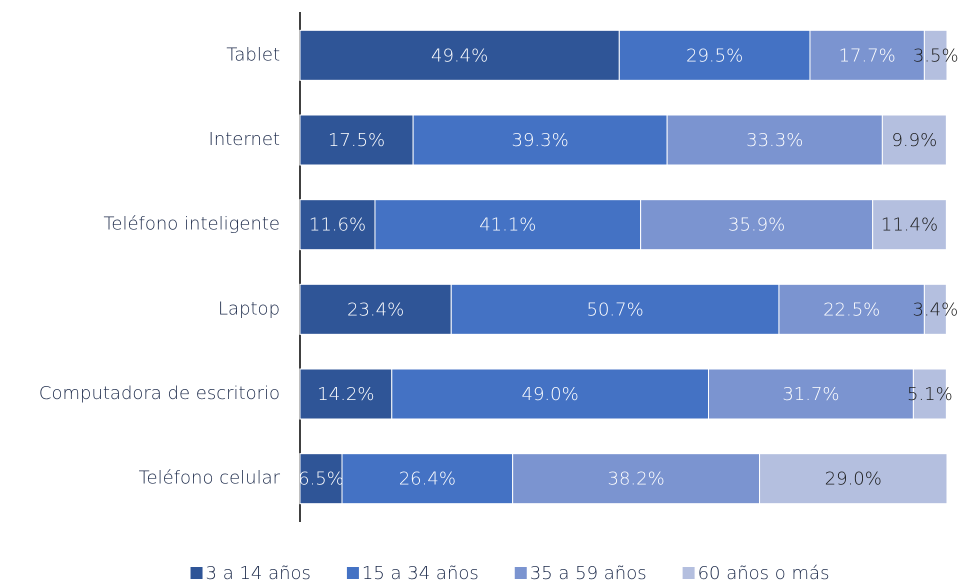  I want to click on y-tick-label: Tablet, so click(253, 54).